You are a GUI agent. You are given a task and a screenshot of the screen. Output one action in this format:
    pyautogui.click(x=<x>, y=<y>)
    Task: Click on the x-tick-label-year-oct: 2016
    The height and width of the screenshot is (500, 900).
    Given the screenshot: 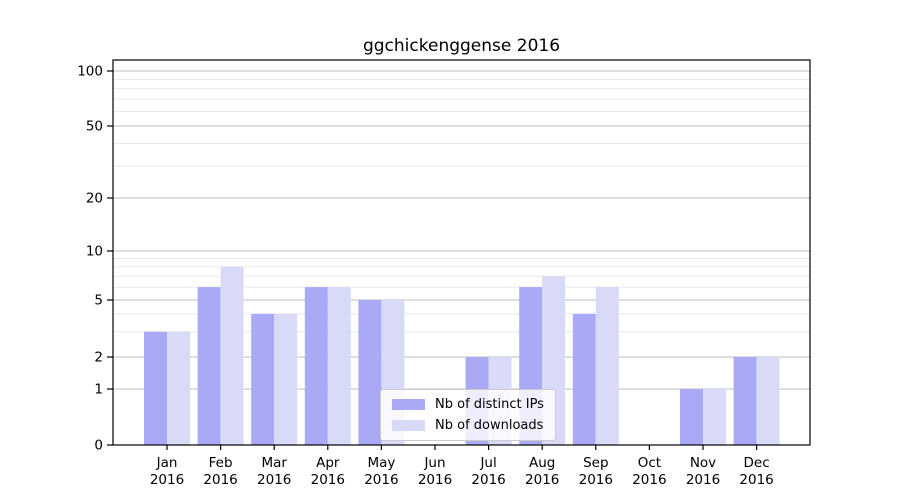 What is the action you would take?
    pyautogui.click(x=649, y=480)
    